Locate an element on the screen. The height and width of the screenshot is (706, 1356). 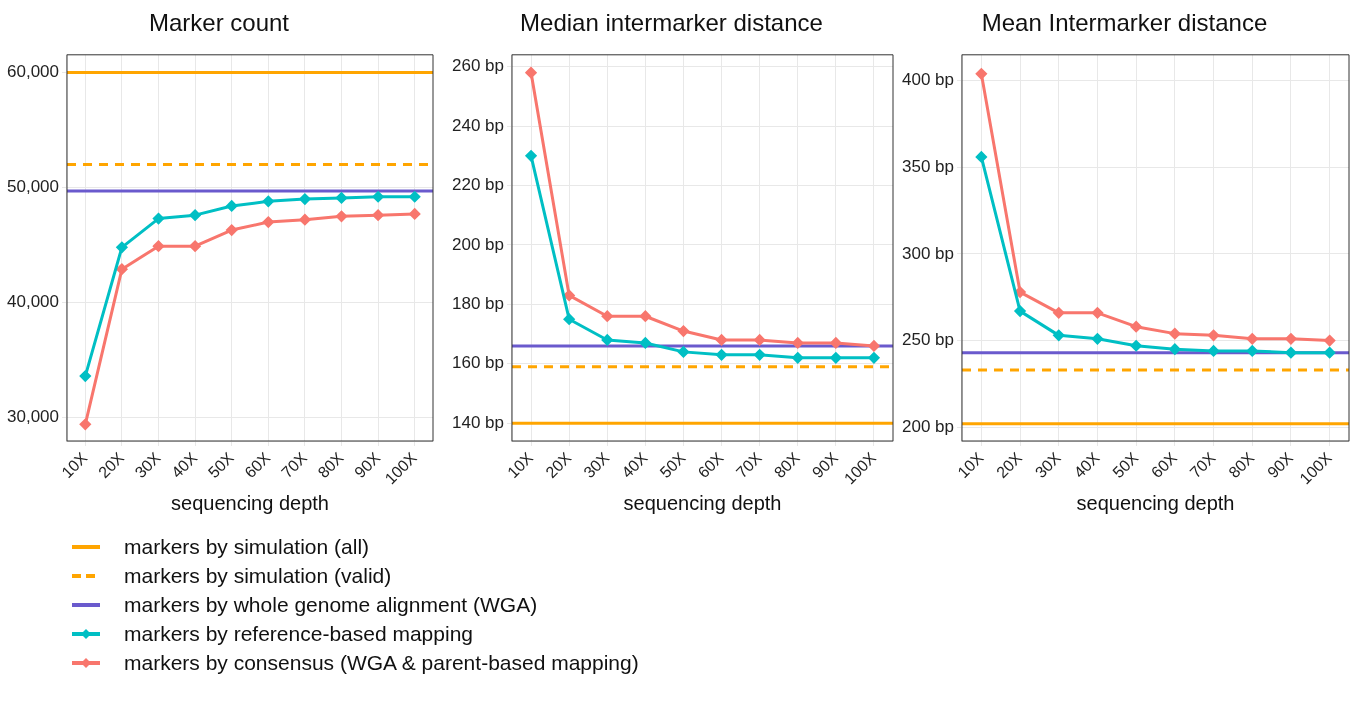
y-tick-label: 300 bp is located at coordinates (928, 253).